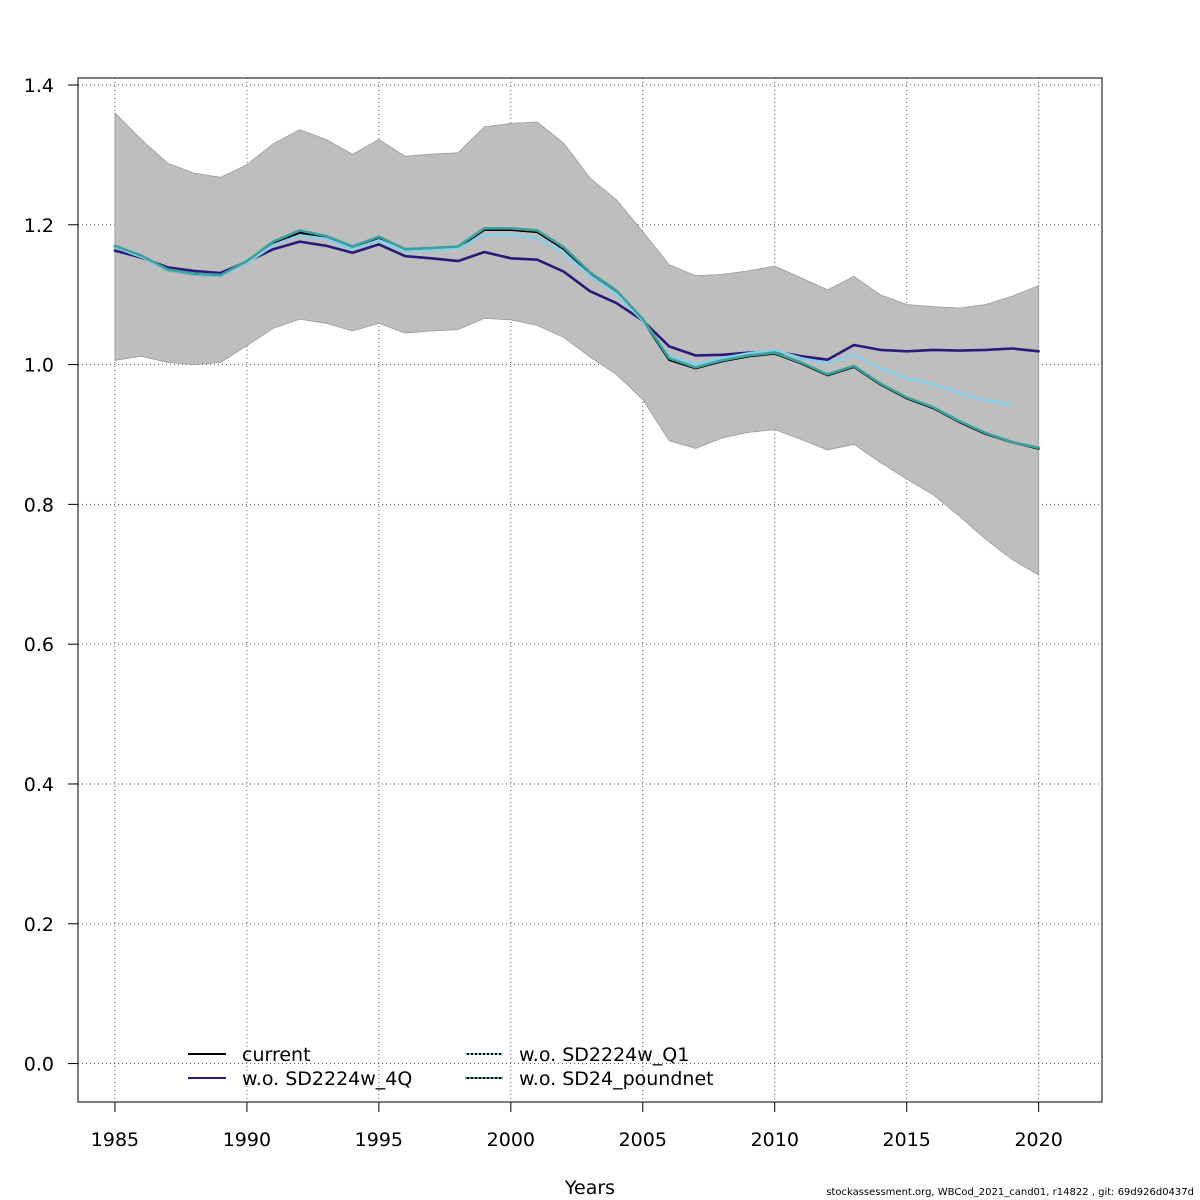 The width and height of the screenshot is (1200, 1200). What do you see at coordinates (616, 1079) in the screenshot?
I see `legend-label: w.o. SD24_poundnet` at bounding box center [616, 1079].